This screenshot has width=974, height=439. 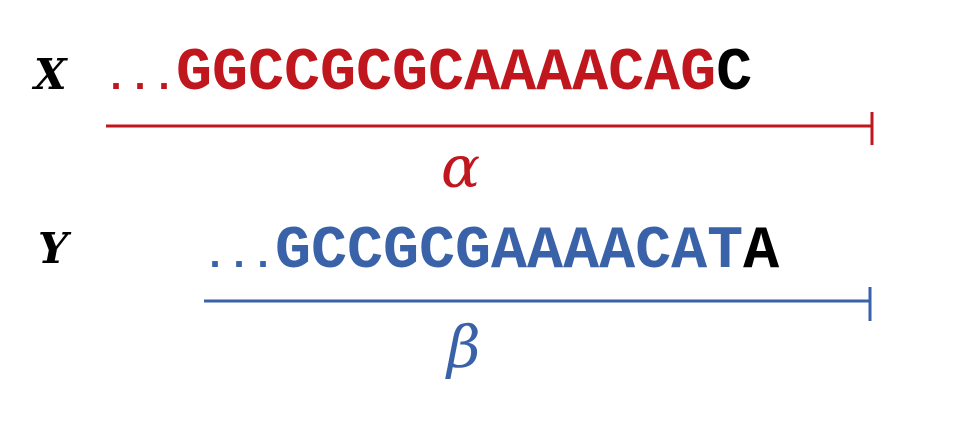 I want to click on sequence-x-terminal-base: C, so click(x=734, y=74).